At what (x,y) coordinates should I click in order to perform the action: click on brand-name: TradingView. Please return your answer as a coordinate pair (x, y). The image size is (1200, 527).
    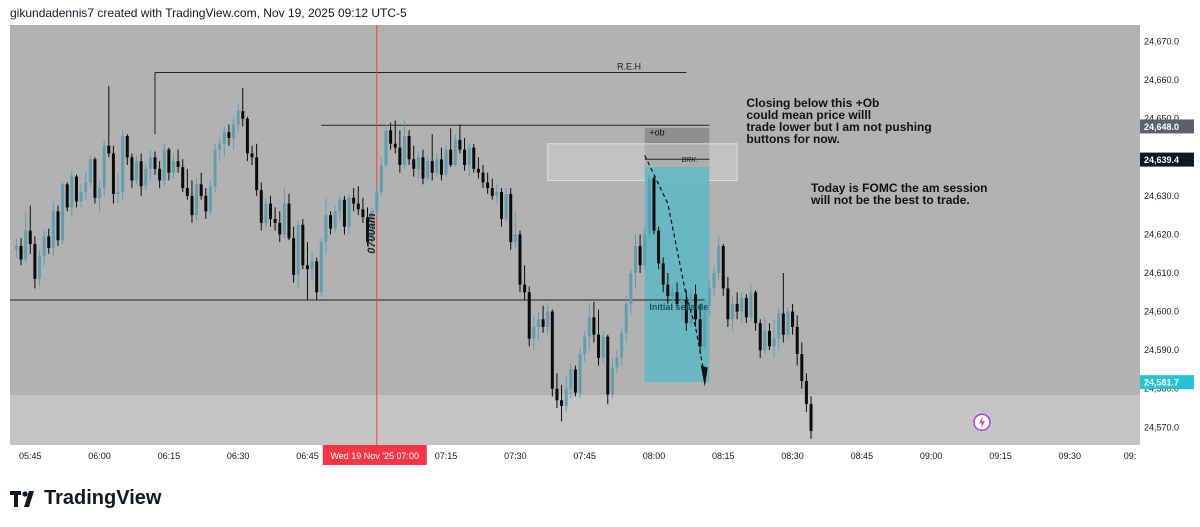
    Looking at the image, I should click on (103, 498).